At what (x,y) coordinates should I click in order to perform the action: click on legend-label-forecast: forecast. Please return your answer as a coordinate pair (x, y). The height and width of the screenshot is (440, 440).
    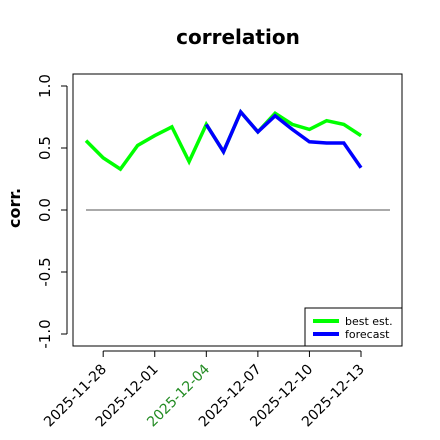
    Looking at the image, I should click on (367, 334).